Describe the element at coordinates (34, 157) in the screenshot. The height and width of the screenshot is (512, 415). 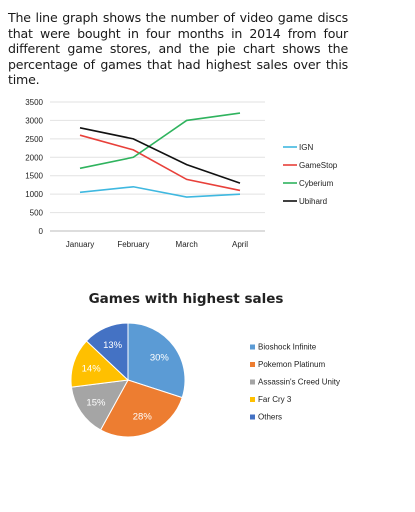
I see `y-tick-label: 2000` at that location.